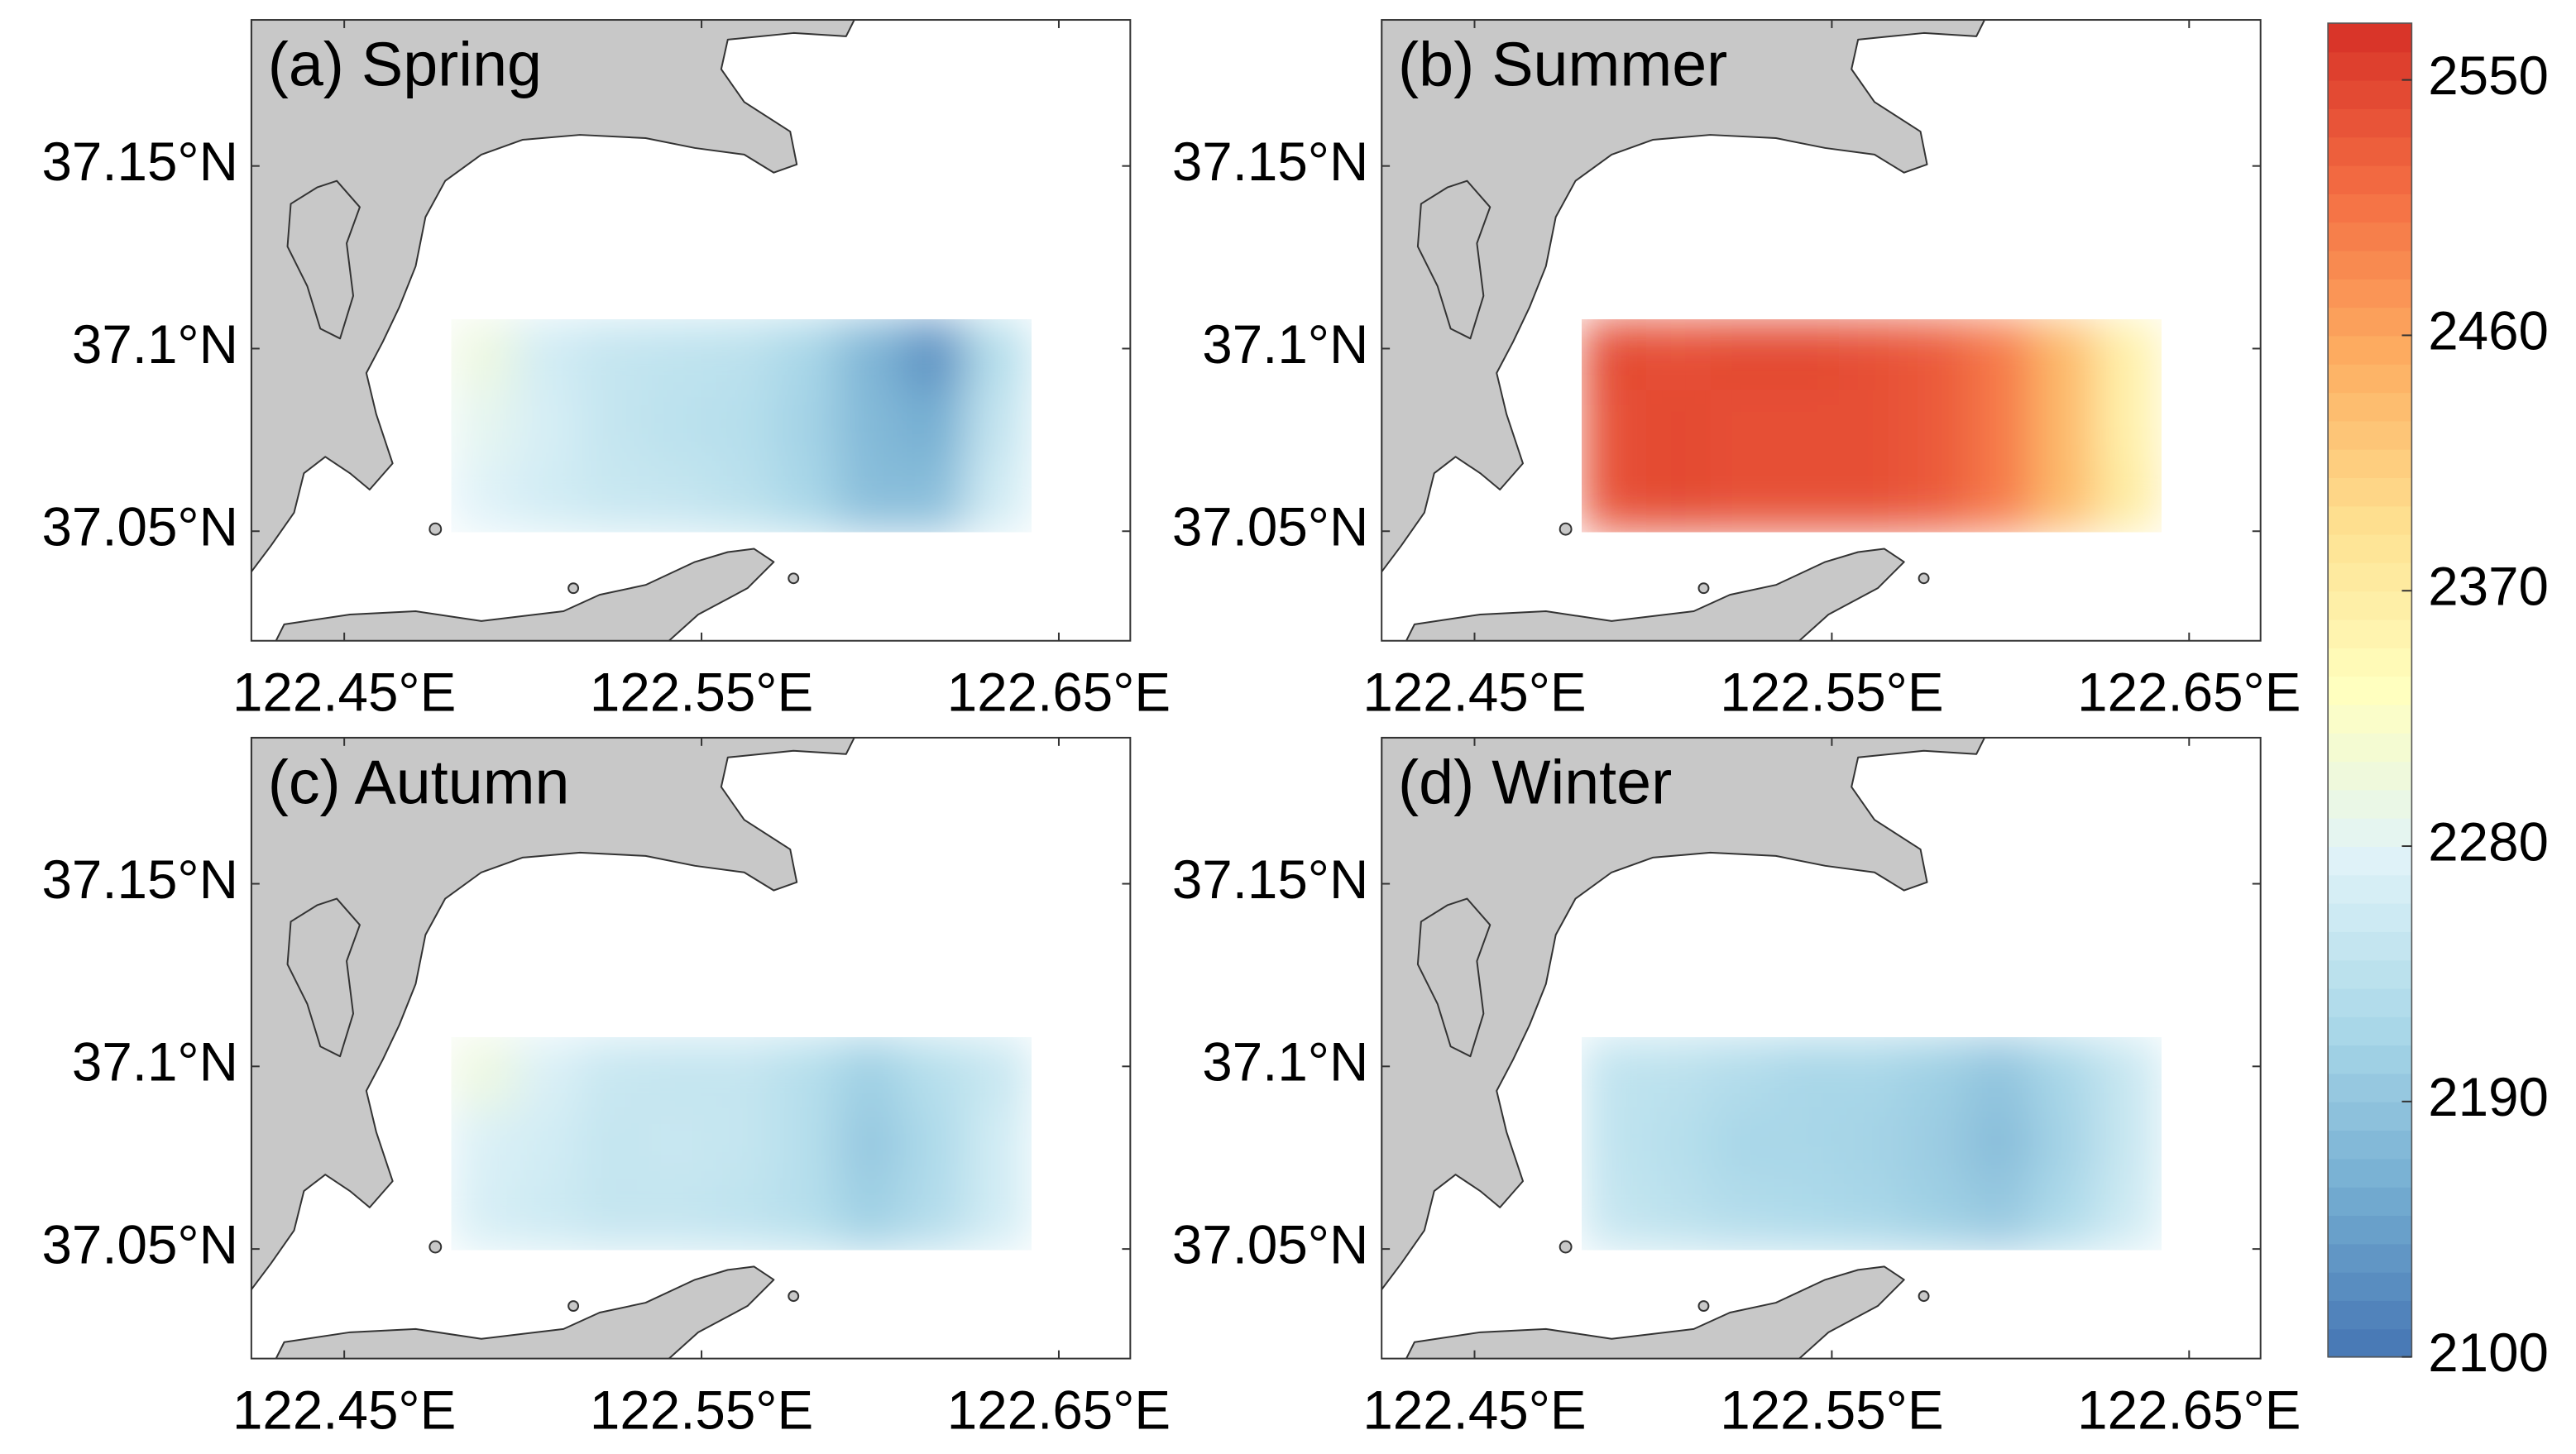 The height and width of the screenshot is (1454, 2576). Describe the element at coordinates (2489, 842) in the screenshot. I see `colorbar-tick-label: 2280` at that location.